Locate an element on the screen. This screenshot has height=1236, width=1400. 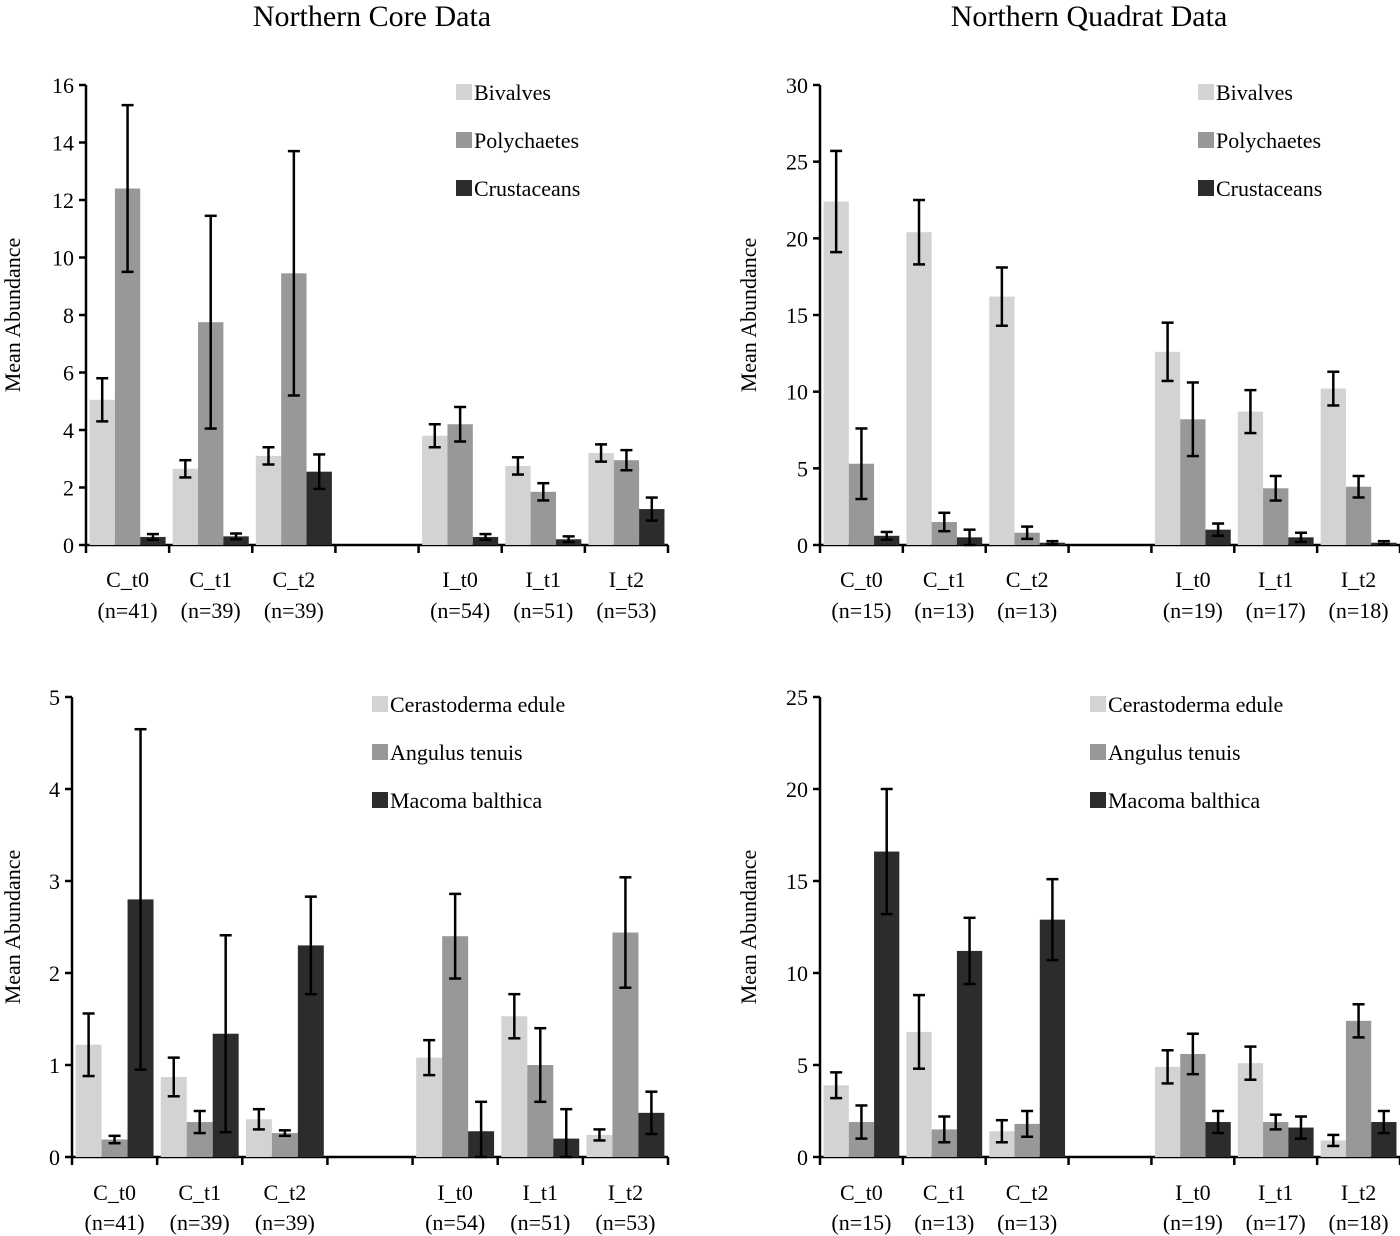
y-tick-label: 14 is located at coordinates (63, 143).